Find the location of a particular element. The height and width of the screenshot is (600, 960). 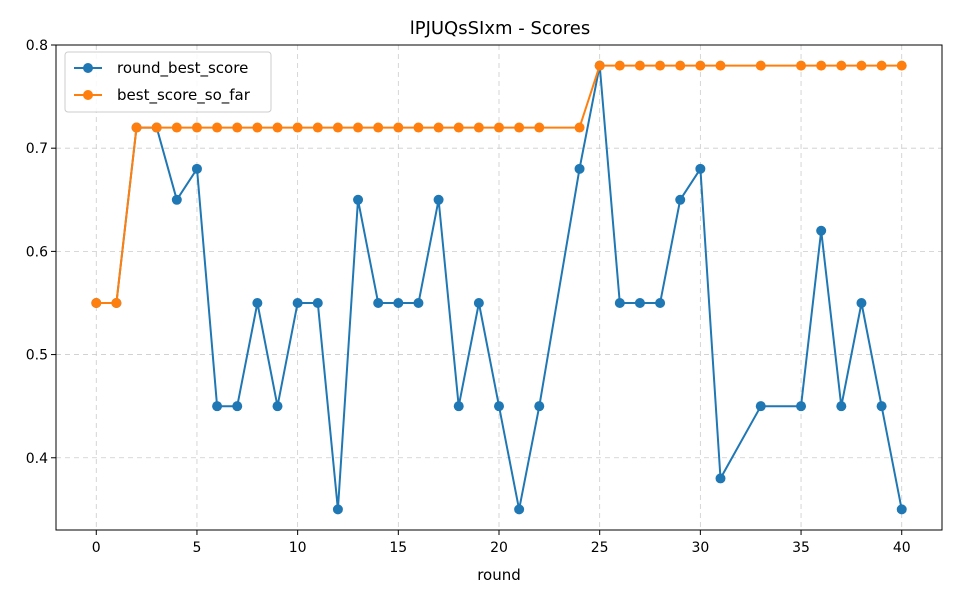

legend-entry-label: best_score_so_far is located at coordinates (184, 95).